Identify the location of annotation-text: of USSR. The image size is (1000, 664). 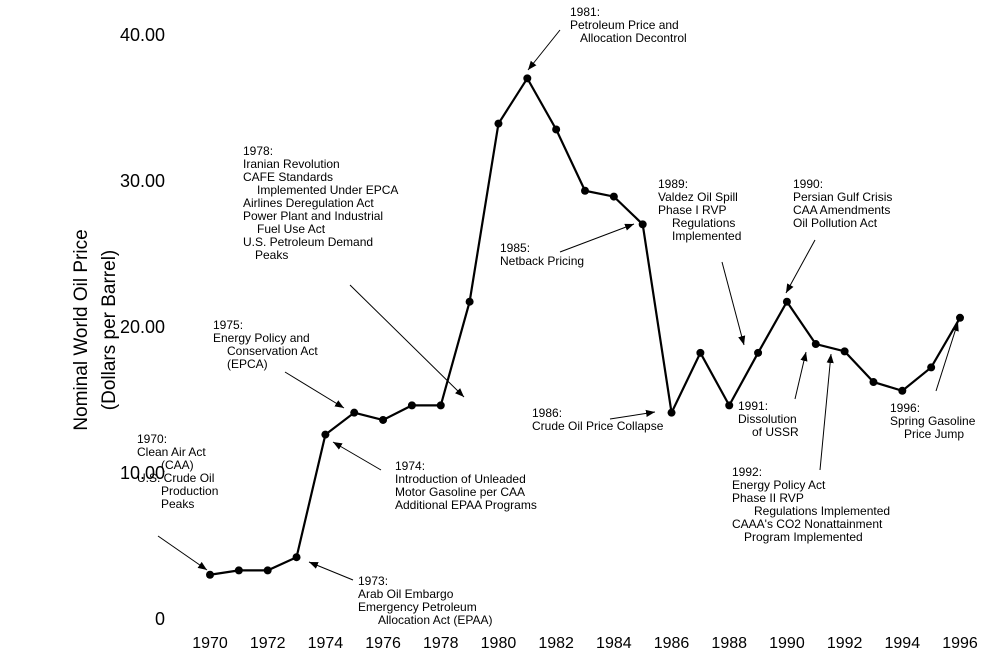
(775, 432).